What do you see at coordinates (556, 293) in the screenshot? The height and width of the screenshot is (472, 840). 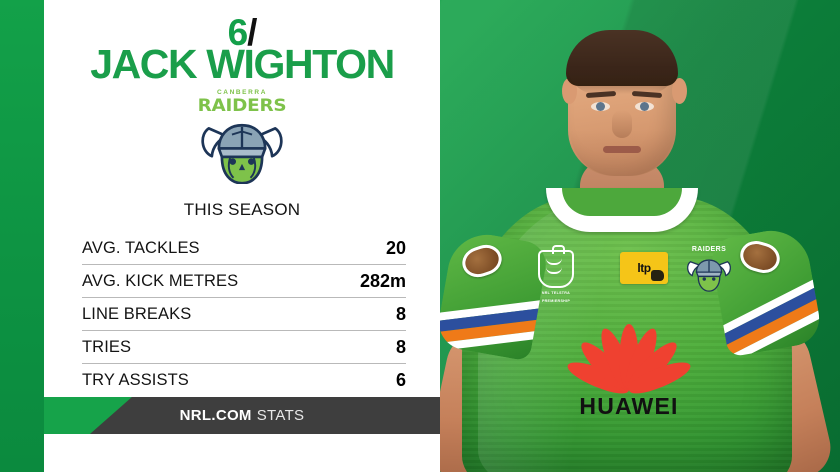 I see `nrl-badge-subtitle-line1: NRL TELSTRA` at bounding box center [556, 293].